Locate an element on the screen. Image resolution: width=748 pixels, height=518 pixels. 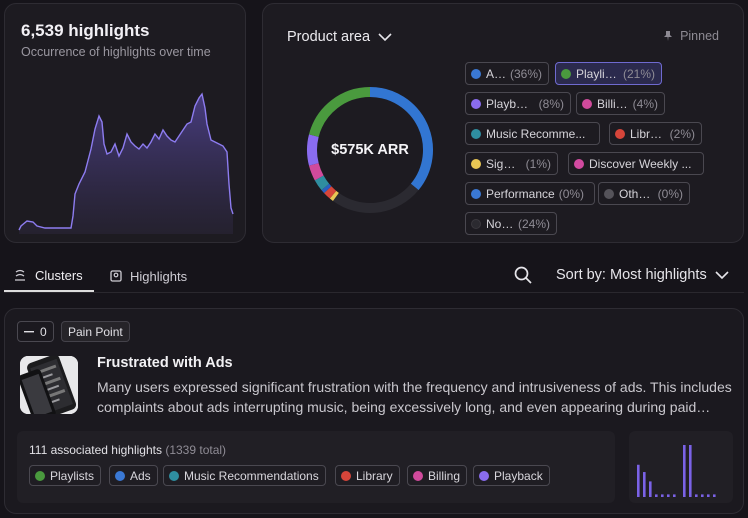
cluster-tag-music-recommendations: Music Recommendations is located at coordinates (244, 475).